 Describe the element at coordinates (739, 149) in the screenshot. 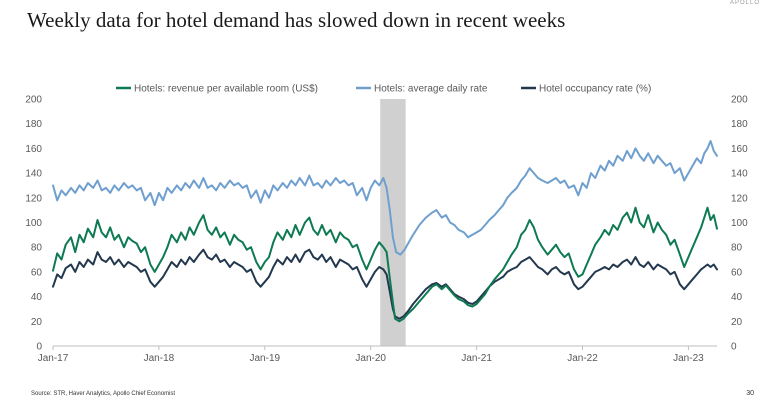

I see `y-tick-label-right: 160` at that location.